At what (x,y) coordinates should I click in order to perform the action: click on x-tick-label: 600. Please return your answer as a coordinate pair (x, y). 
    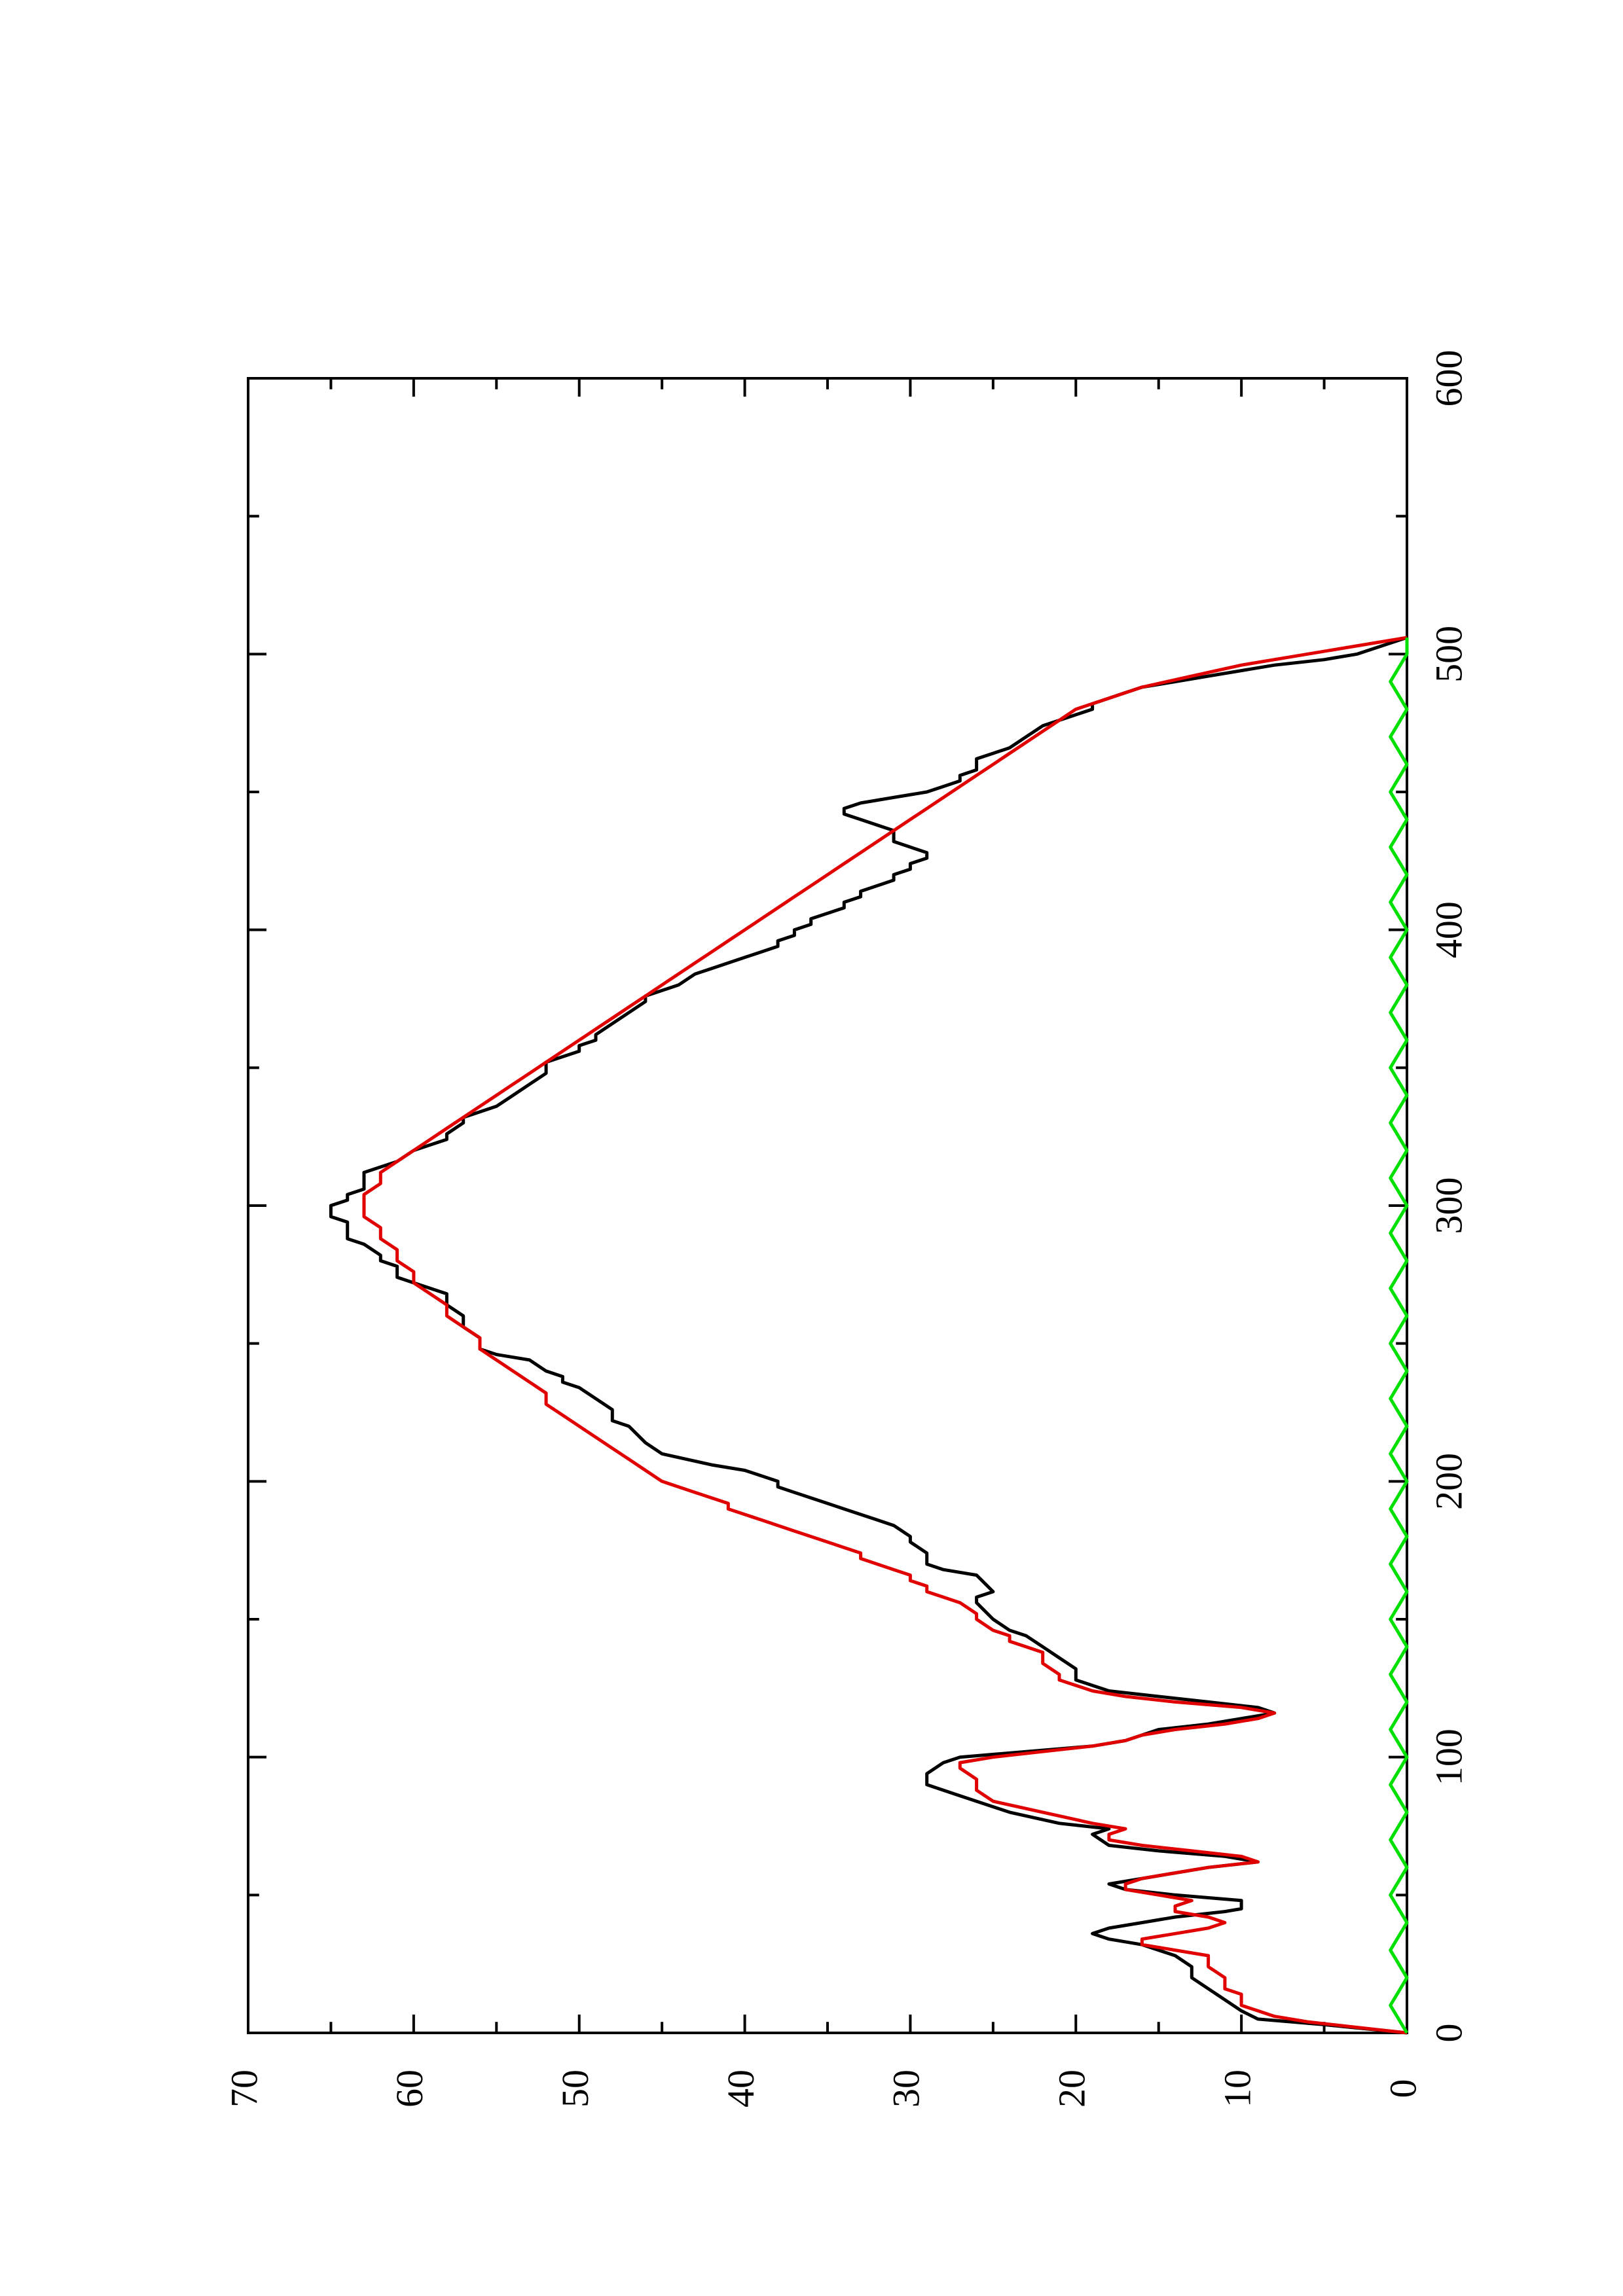
    Looking at the image, I should click on (1448, 378).